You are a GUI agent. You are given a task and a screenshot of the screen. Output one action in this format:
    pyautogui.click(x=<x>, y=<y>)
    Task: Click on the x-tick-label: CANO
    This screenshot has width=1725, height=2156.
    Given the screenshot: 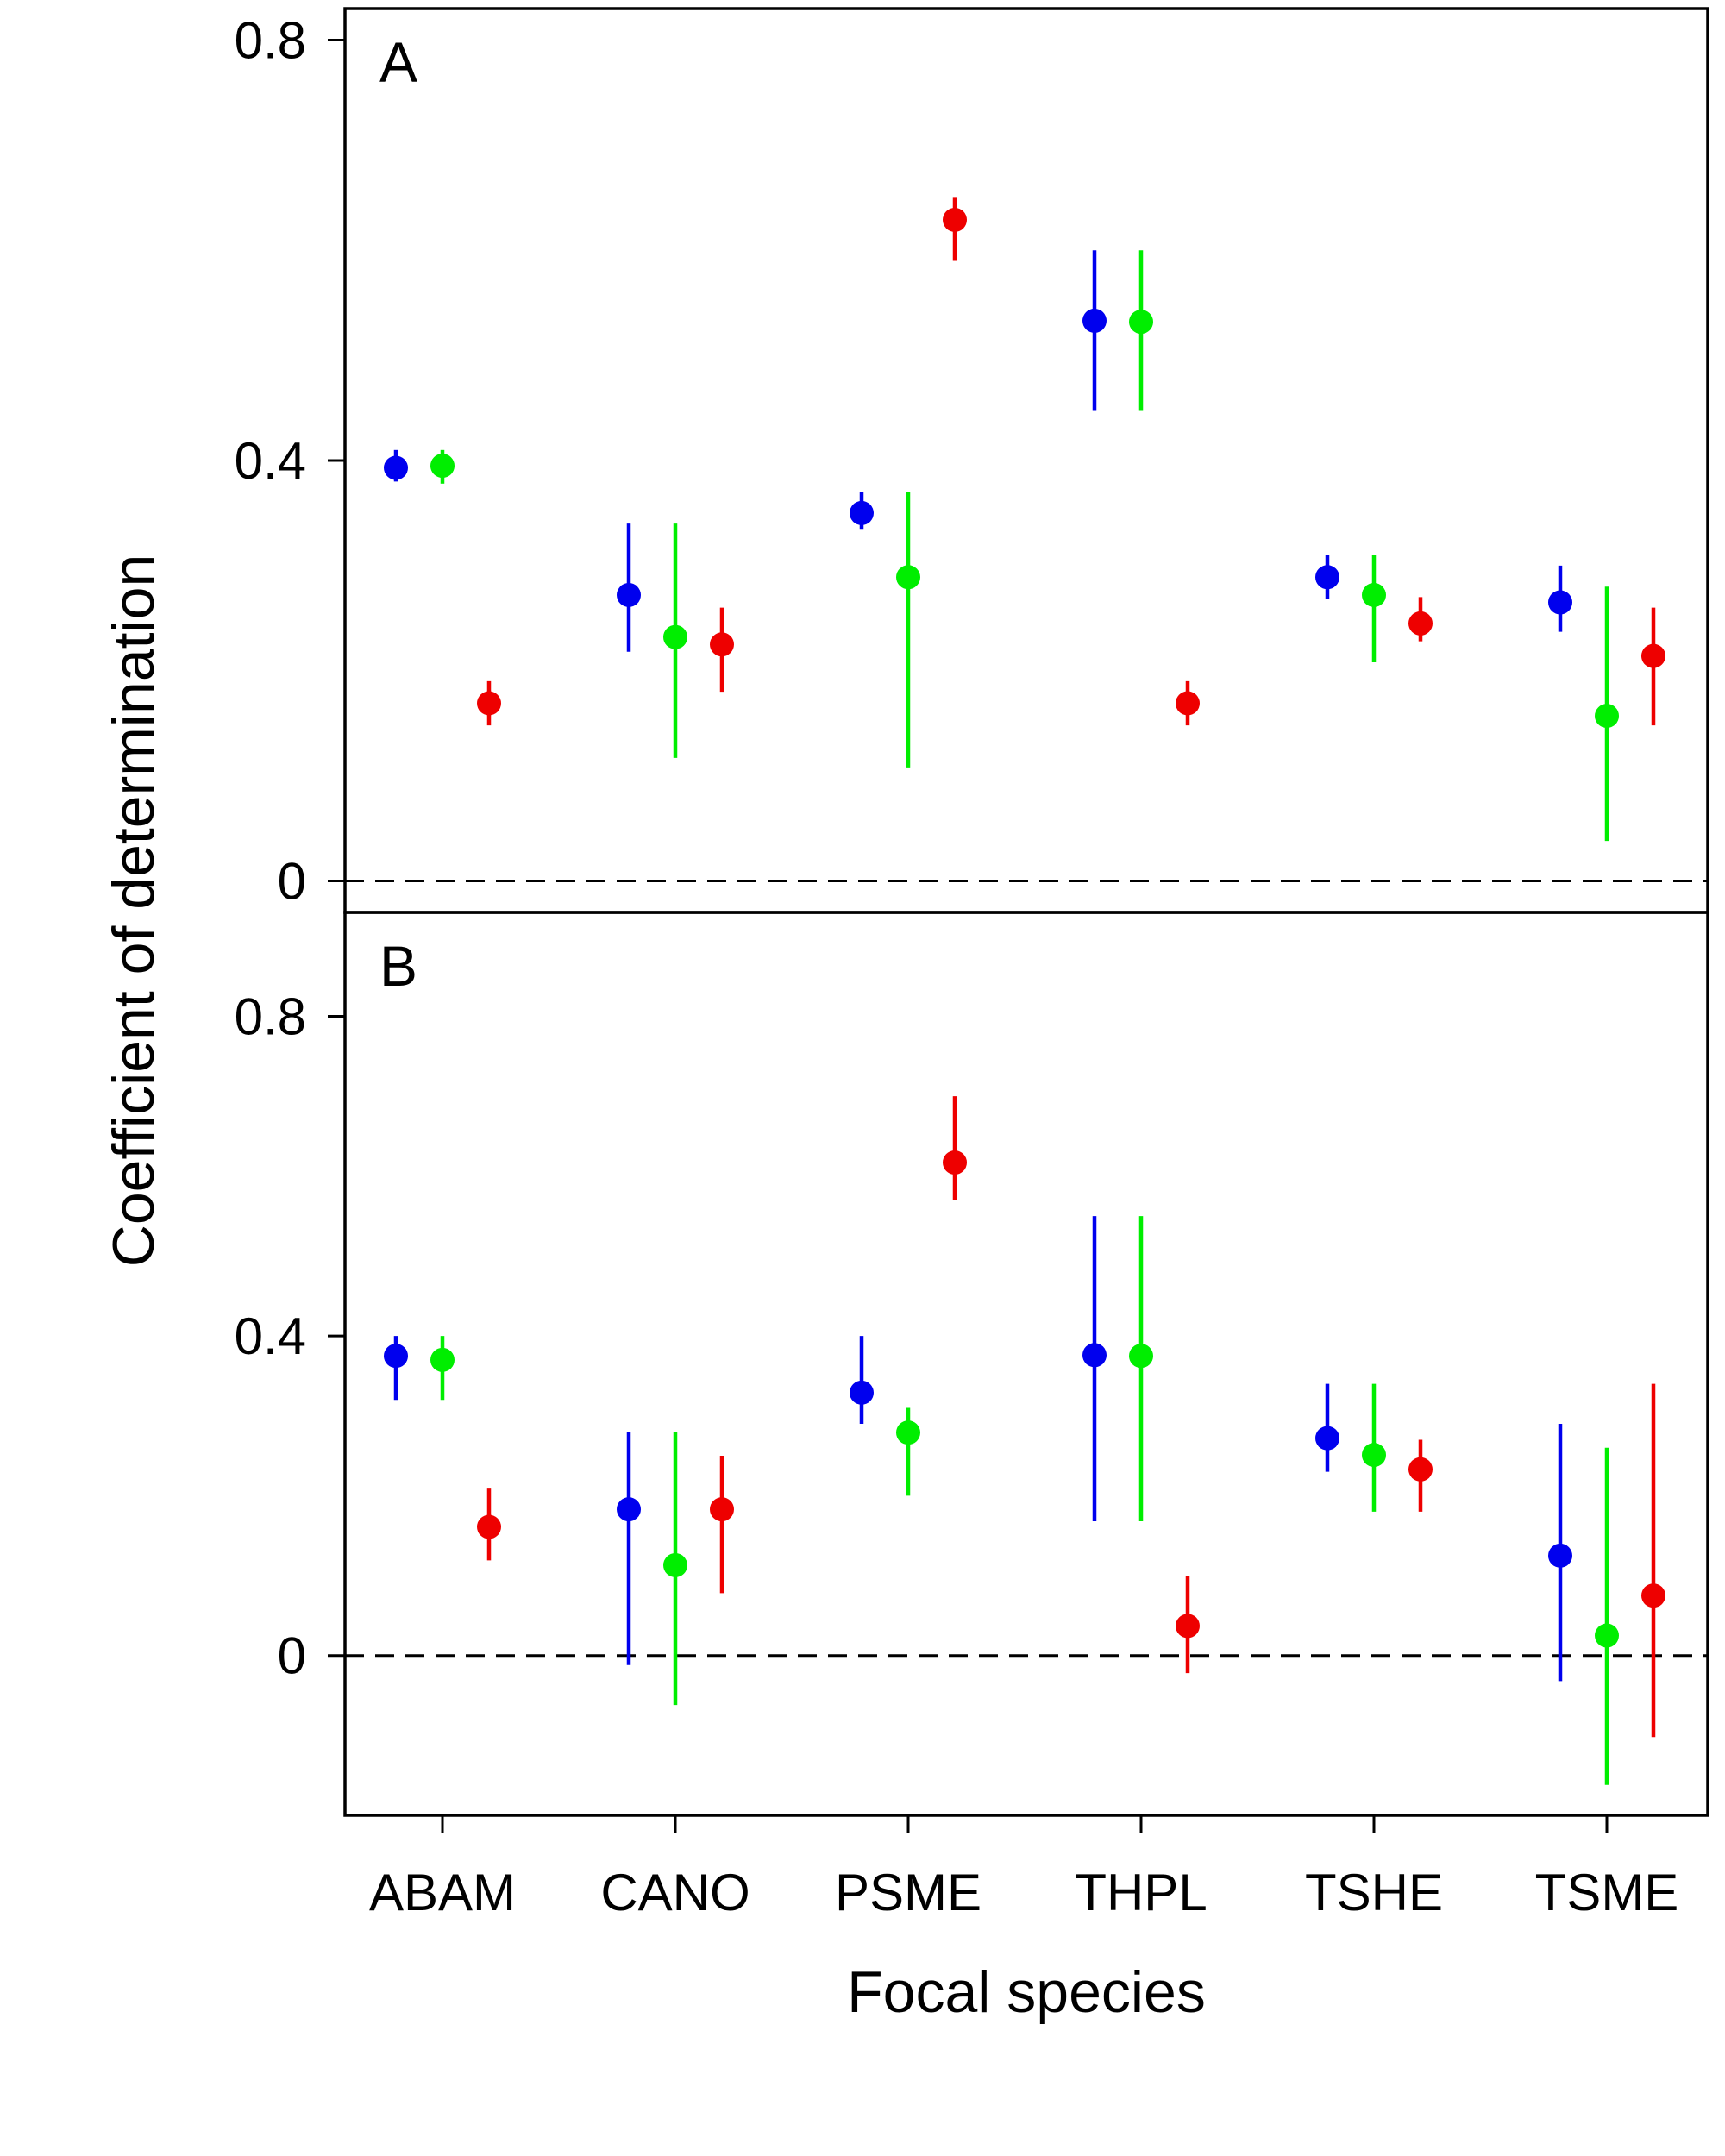 What is the action you would take?
    pyautogui.click(x=675, y=1892)
    